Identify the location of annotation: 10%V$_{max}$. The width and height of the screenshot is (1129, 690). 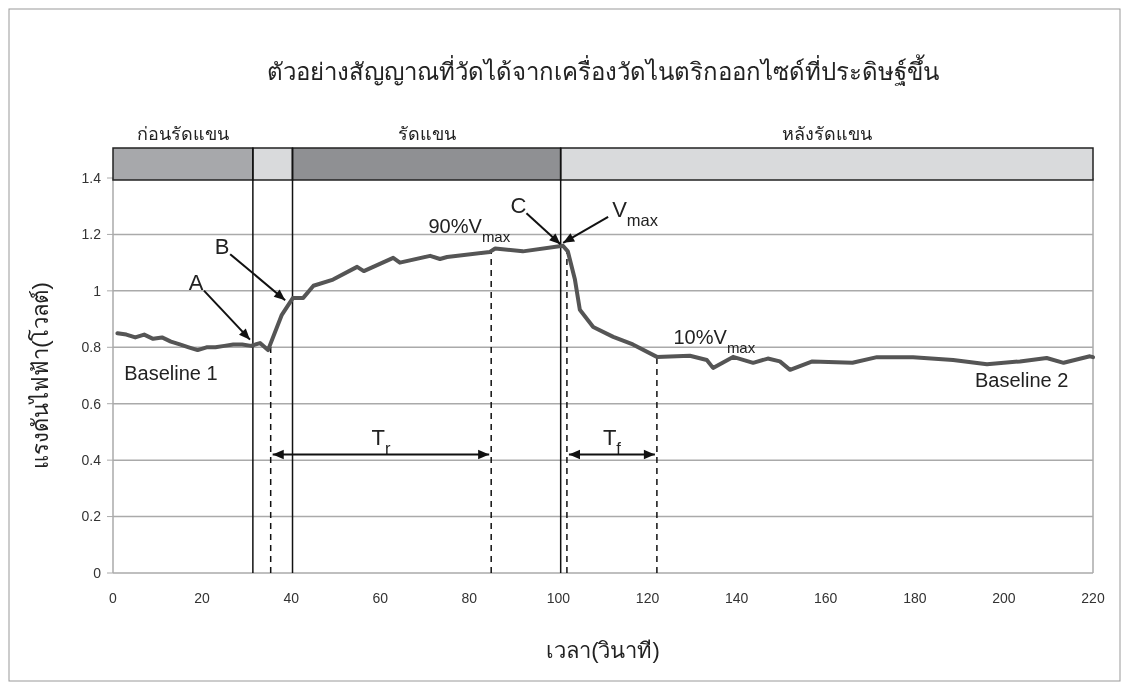
(714, 341).